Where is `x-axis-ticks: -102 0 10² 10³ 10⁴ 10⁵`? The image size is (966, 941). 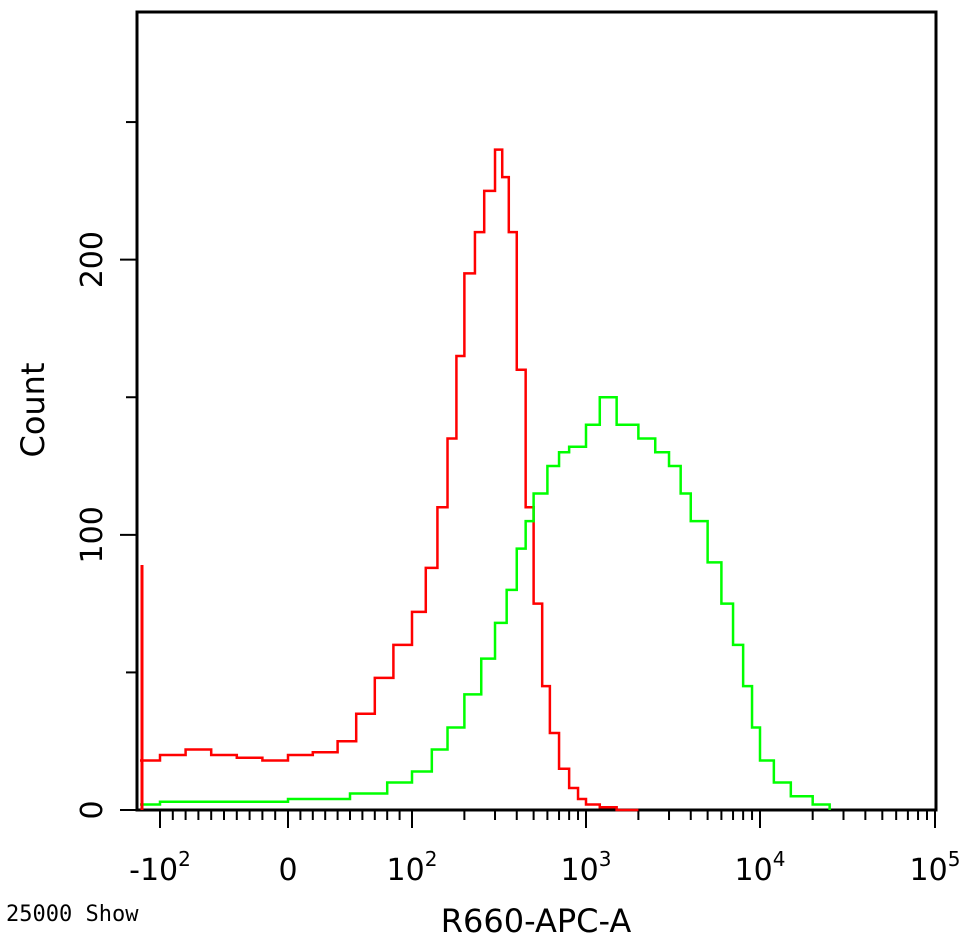 x-axis-ticks: -102 0 10² 10³ 10⁴ 10⁵ is located at coordinates (544, 849).